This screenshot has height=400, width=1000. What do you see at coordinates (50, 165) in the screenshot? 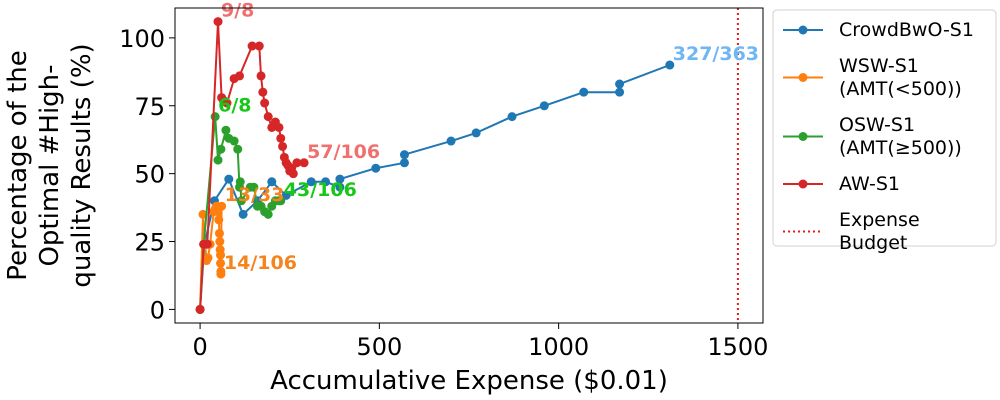
I see `y-axis-label: Optimal #High-` at bounding box center [50, 165].